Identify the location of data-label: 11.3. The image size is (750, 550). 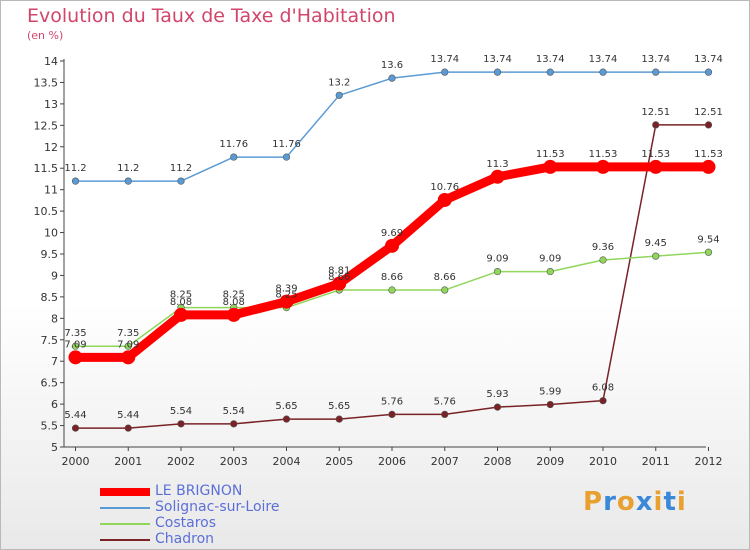
(497, 164).